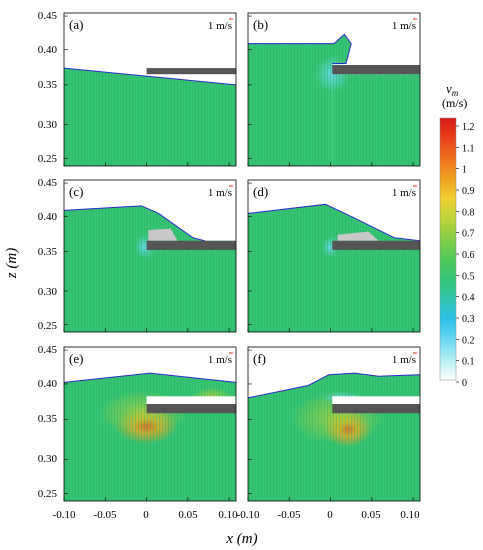  I want to click on colorbar-gradient, so click(448, 249).